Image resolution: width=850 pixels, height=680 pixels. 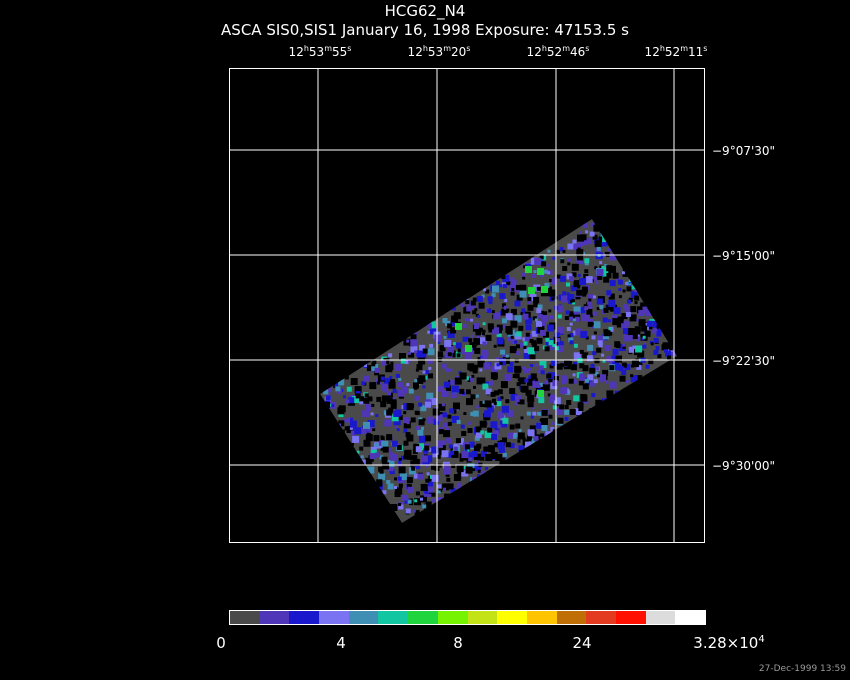 I want to click on colorbar-label: 0, so click(x=221, y=643).